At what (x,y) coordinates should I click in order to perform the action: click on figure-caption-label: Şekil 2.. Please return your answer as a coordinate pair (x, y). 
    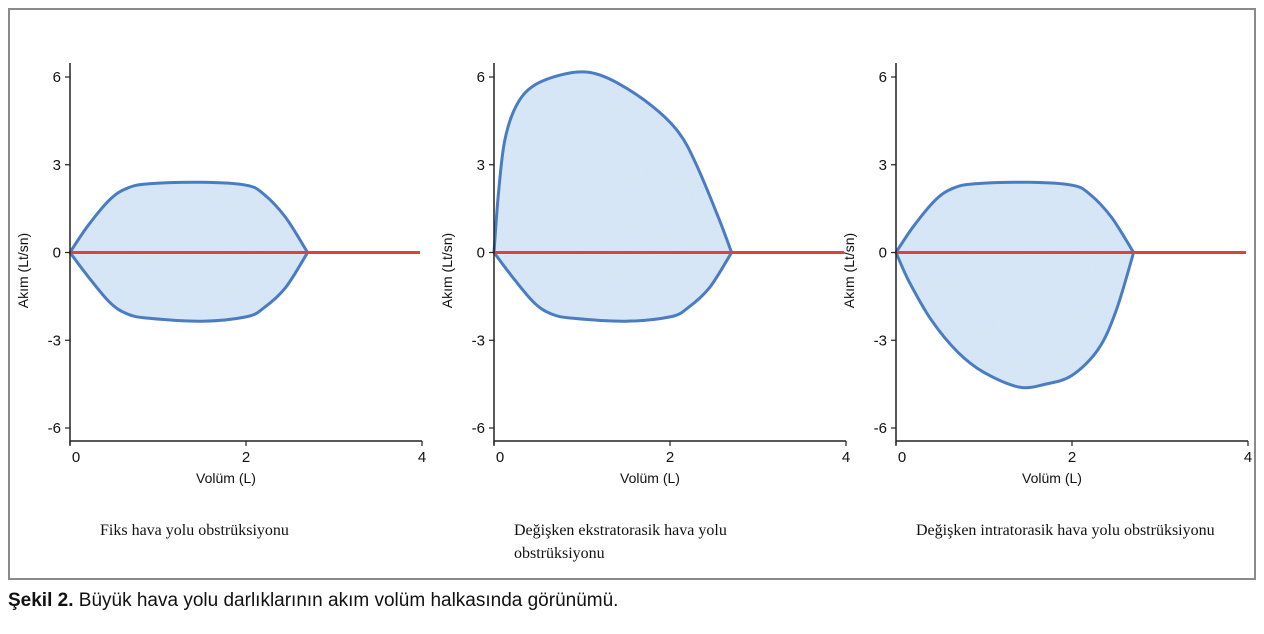
    Looking at the image, I should click on (41, 600).